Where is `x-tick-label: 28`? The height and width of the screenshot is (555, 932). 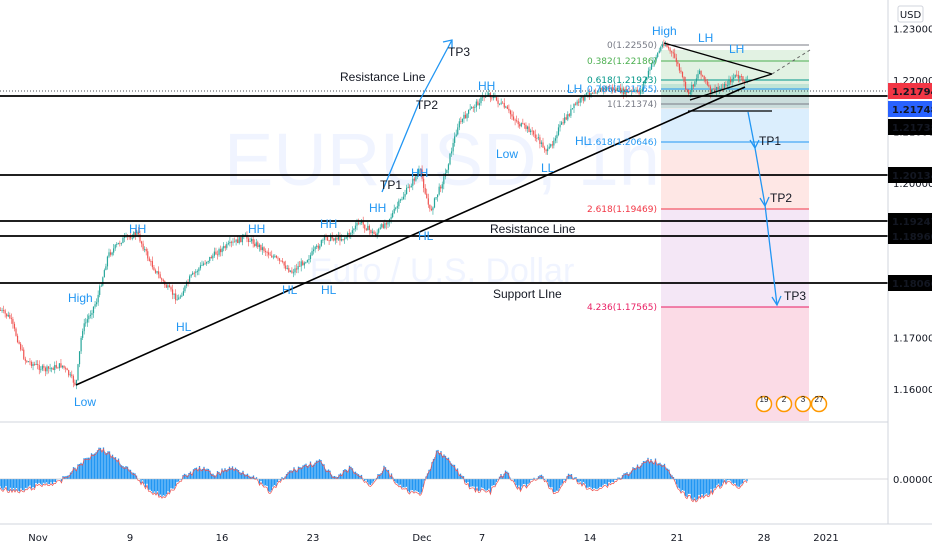 x-tick-label: 28 is located at coordinates (764, 538).